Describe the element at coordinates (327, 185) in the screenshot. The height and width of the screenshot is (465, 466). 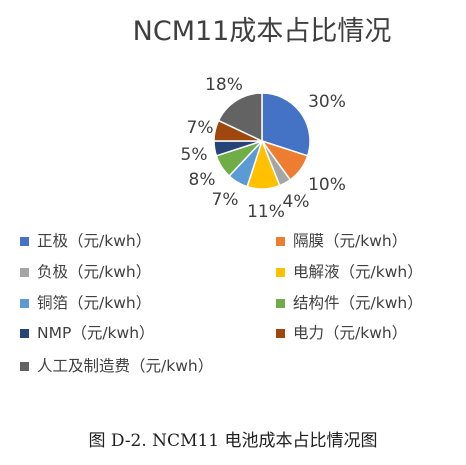
I see `slice-data-label: 10%` at that location.